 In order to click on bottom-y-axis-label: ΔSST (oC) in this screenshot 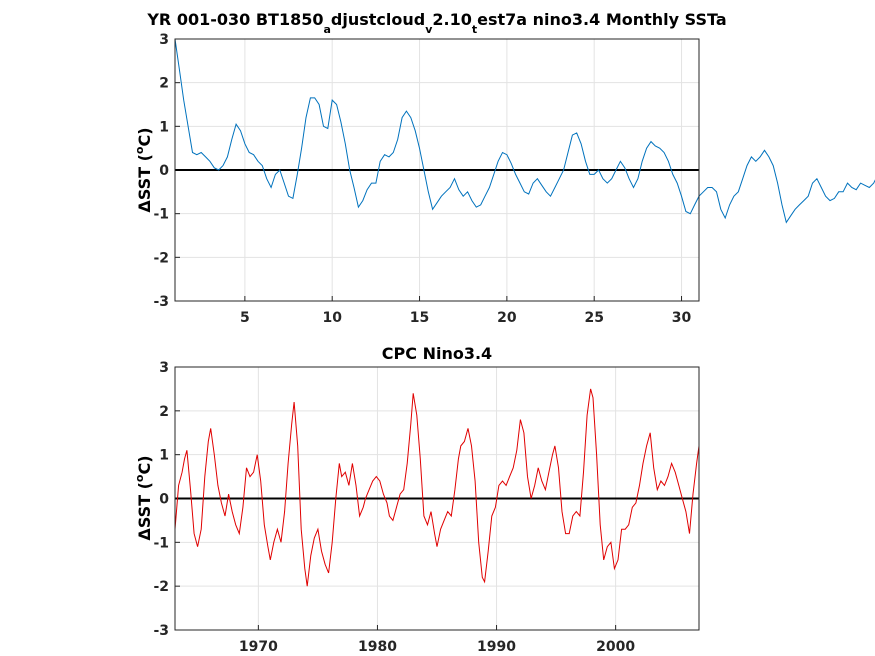, I will do `click(143, 497)`.